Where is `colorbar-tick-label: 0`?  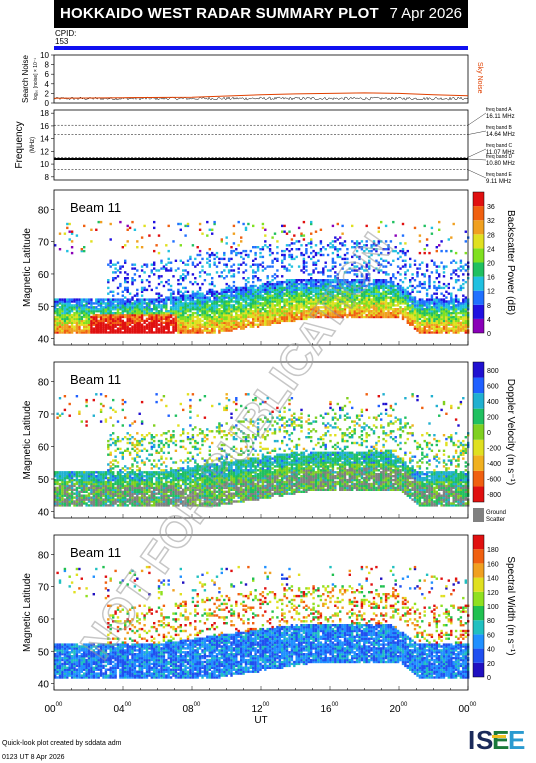
colorbar-tick-label: 0 is located at coordinates (489, 334).